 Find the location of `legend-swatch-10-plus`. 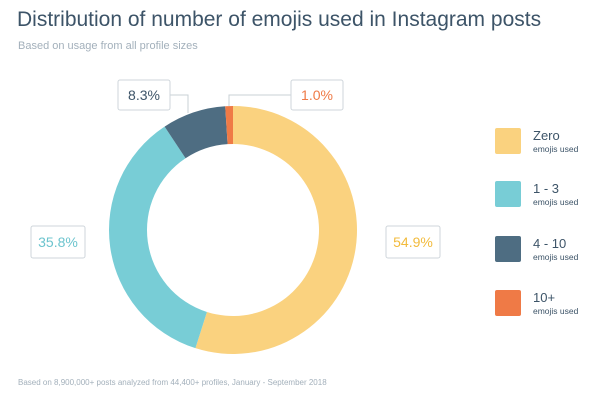

legend-swatch-10-plus is located at coordinates (508, 303).